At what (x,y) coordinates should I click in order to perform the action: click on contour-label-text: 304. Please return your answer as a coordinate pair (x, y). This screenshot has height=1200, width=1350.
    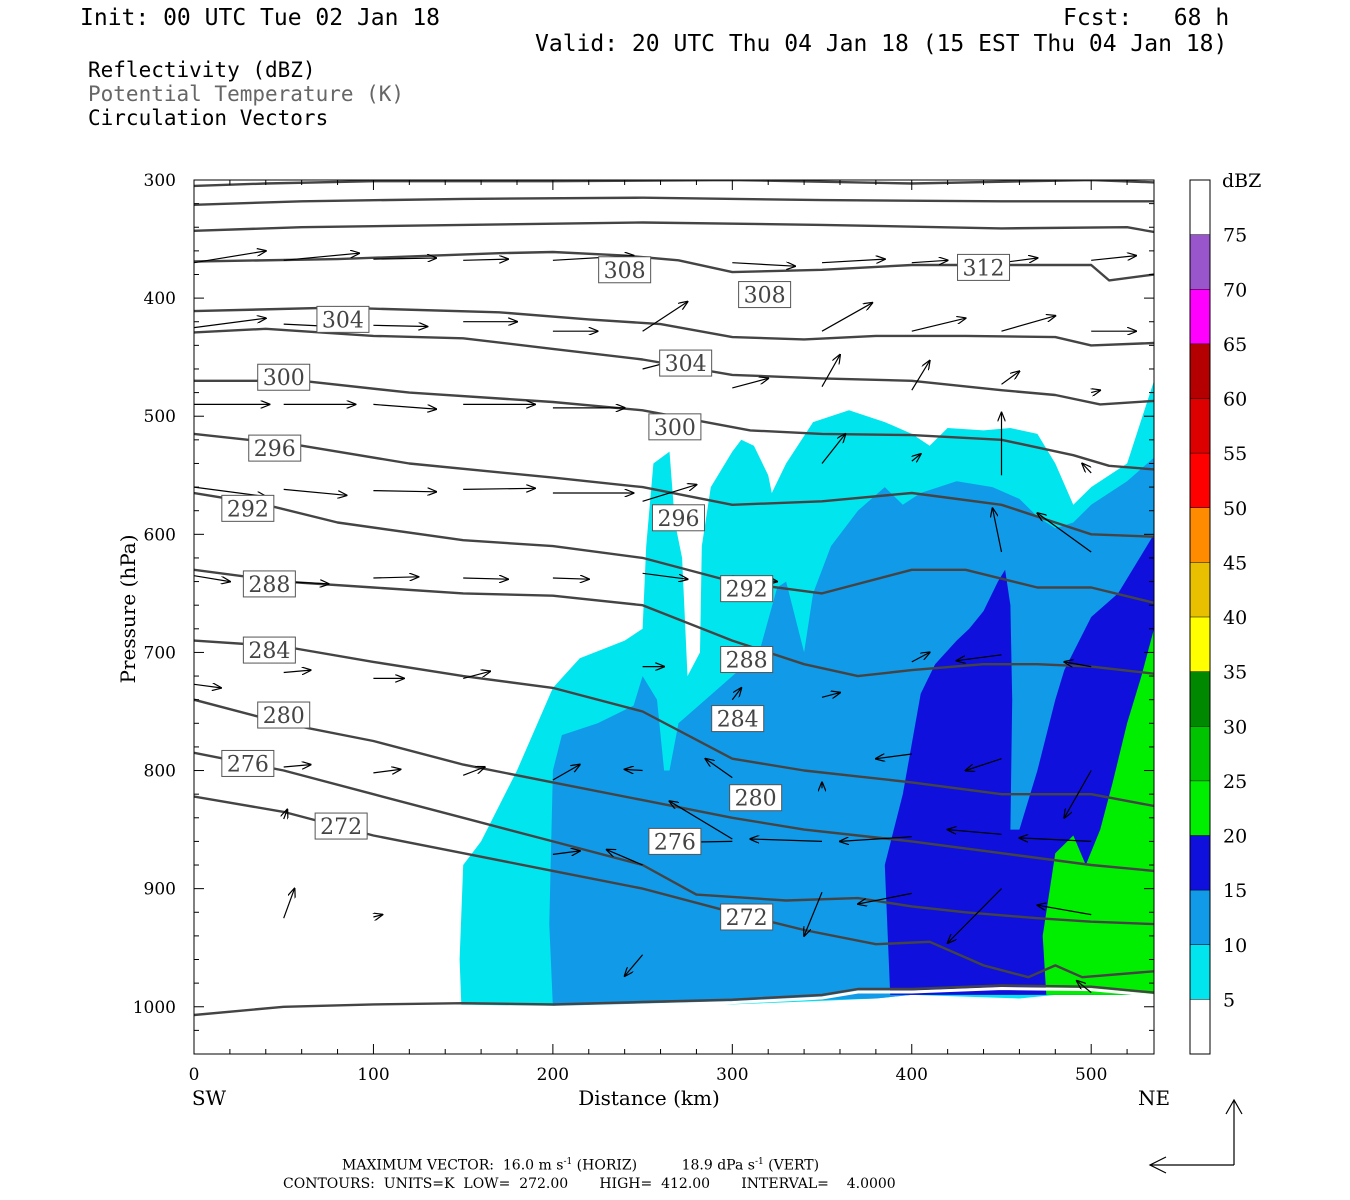
    Looking at the image, I should click on (686, 364).